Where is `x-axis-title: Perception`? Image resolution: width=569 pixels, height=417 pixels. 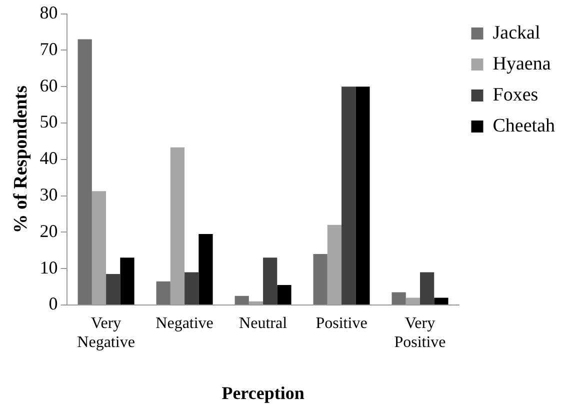
x-axis-title: Perception is located at coordinates (263, 392).